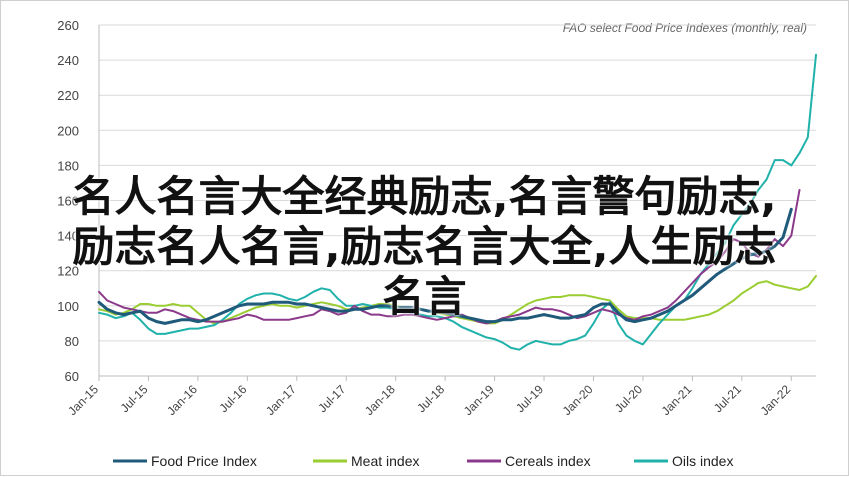 This screenshot has height=477, width=849. I want to click on y-tick-label: 120, so click(68, 271).